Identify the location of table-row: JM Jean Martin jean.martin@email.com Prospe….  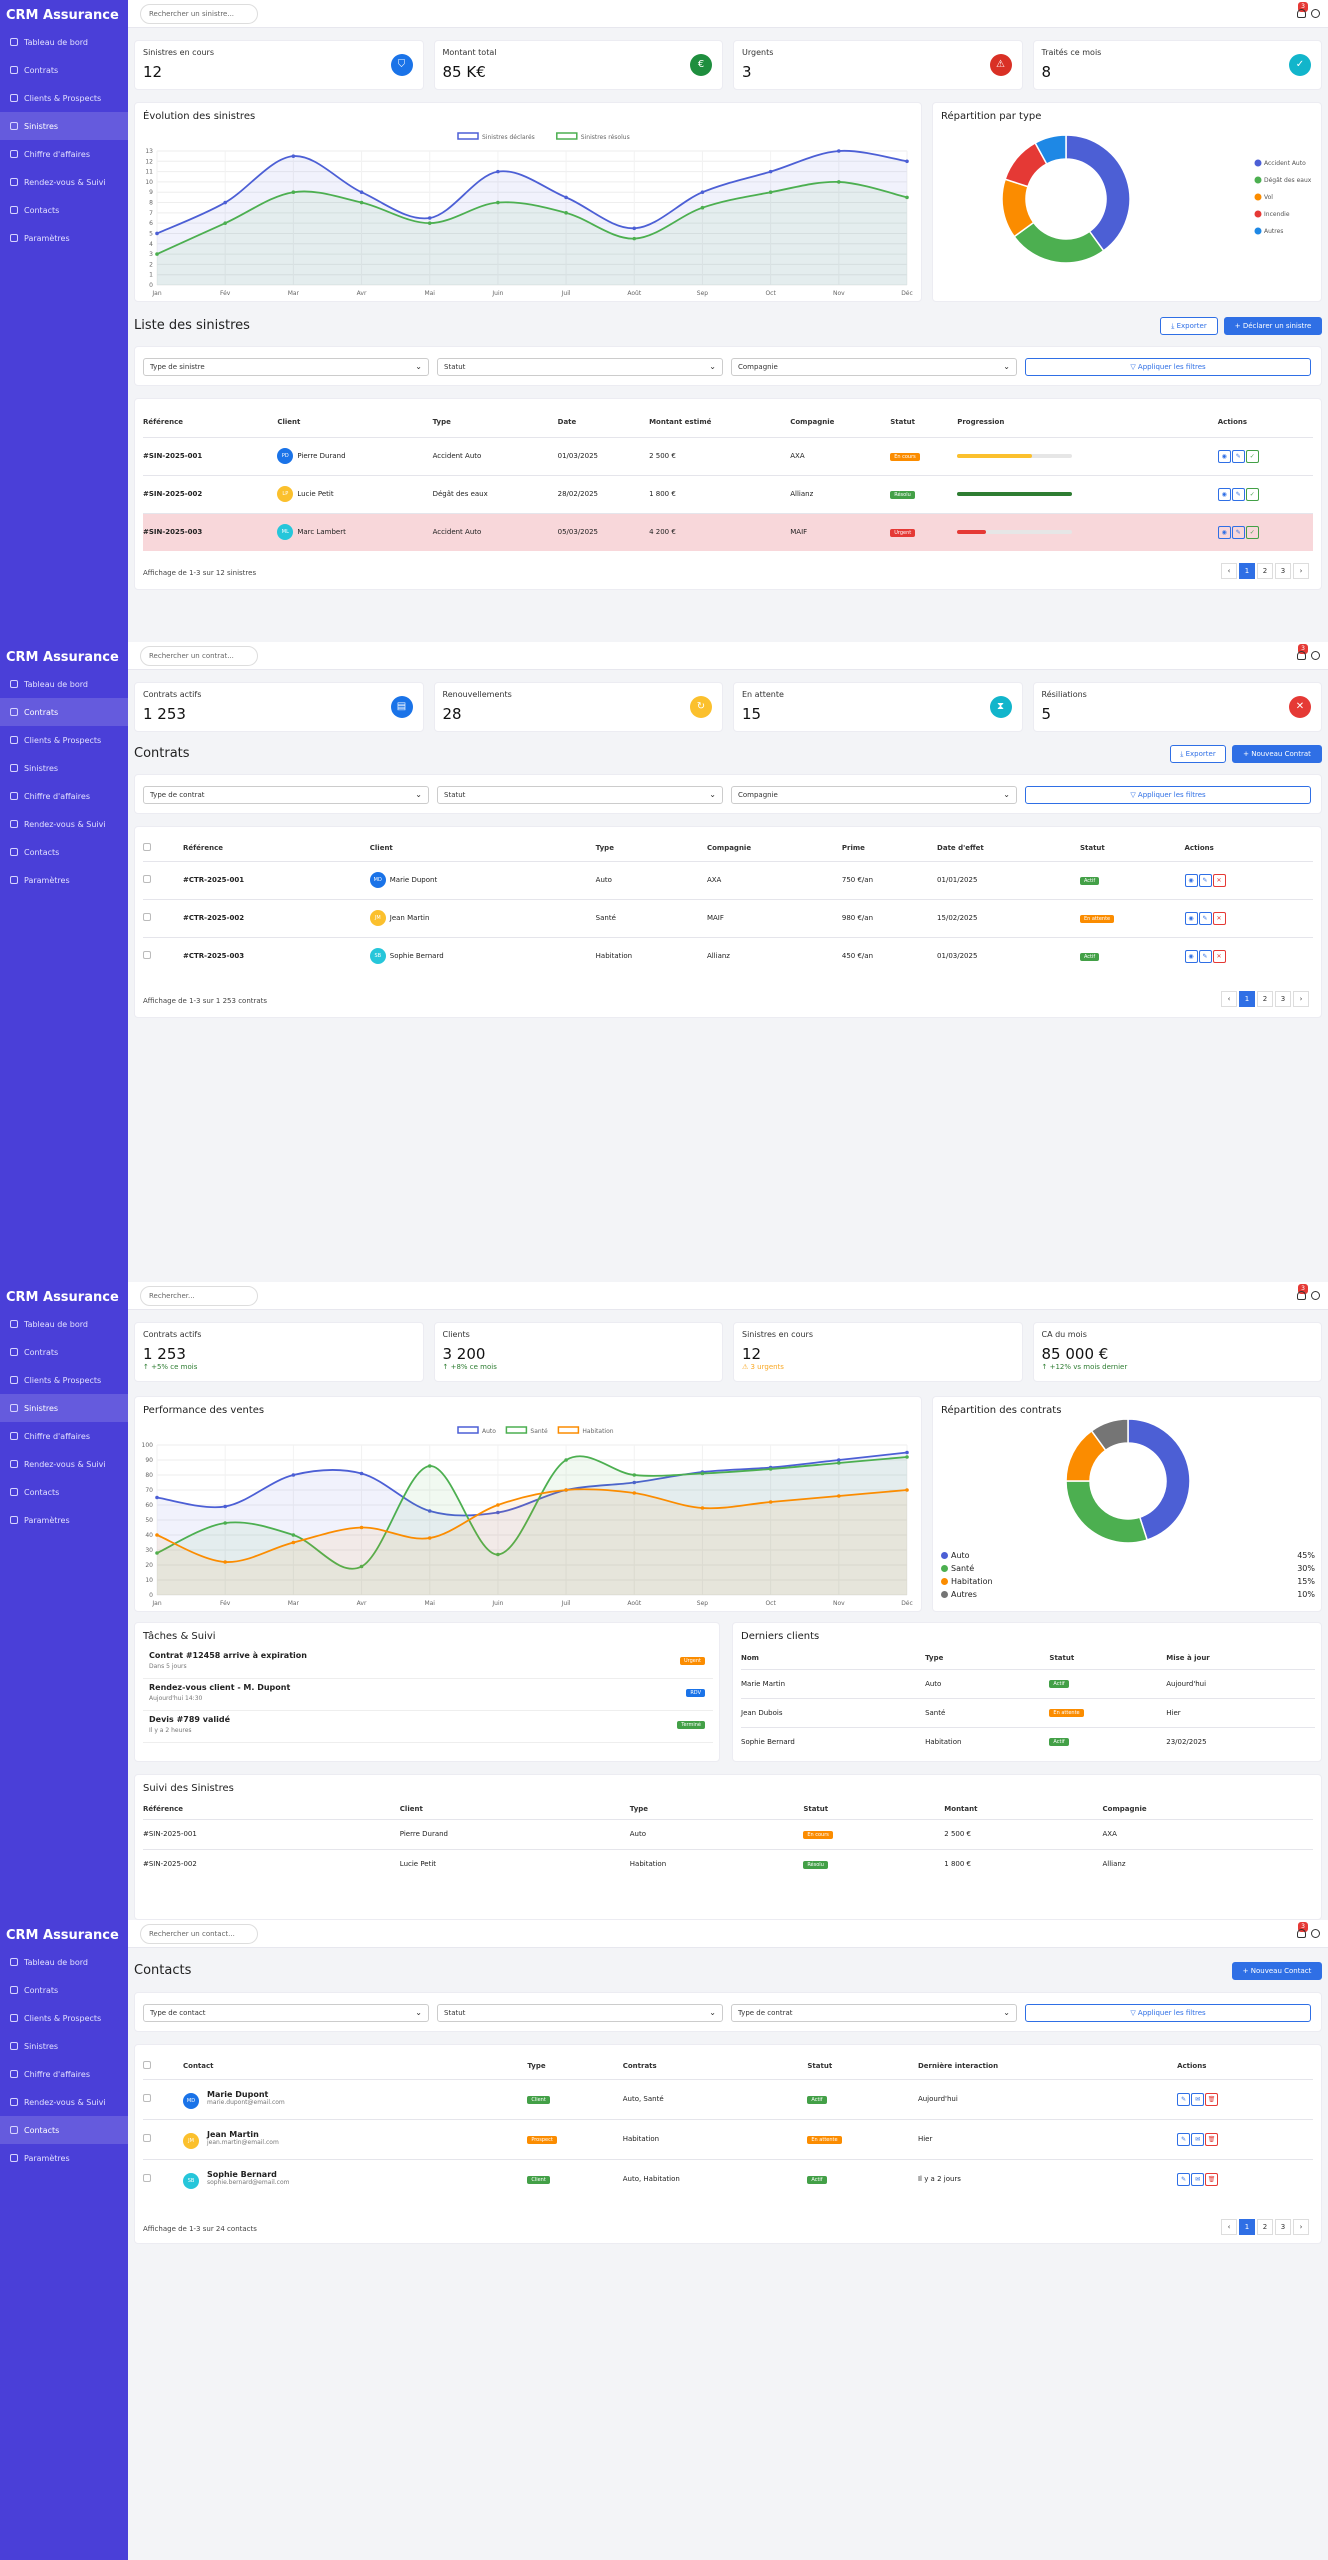
(728, 2139).